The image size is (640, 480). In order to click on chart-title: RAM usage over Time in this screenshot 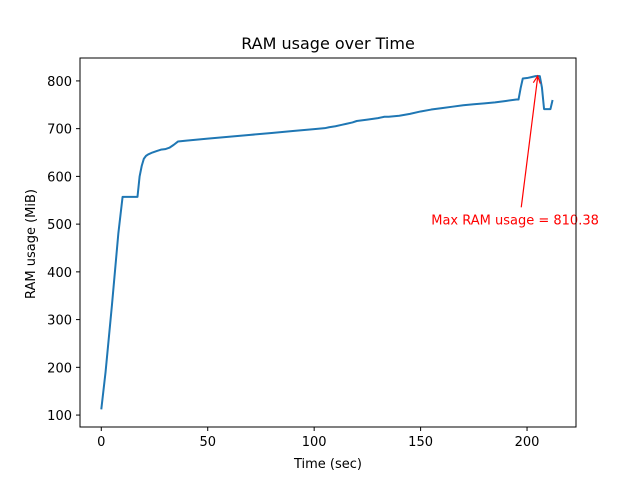, I will do `click(328, 43)`.